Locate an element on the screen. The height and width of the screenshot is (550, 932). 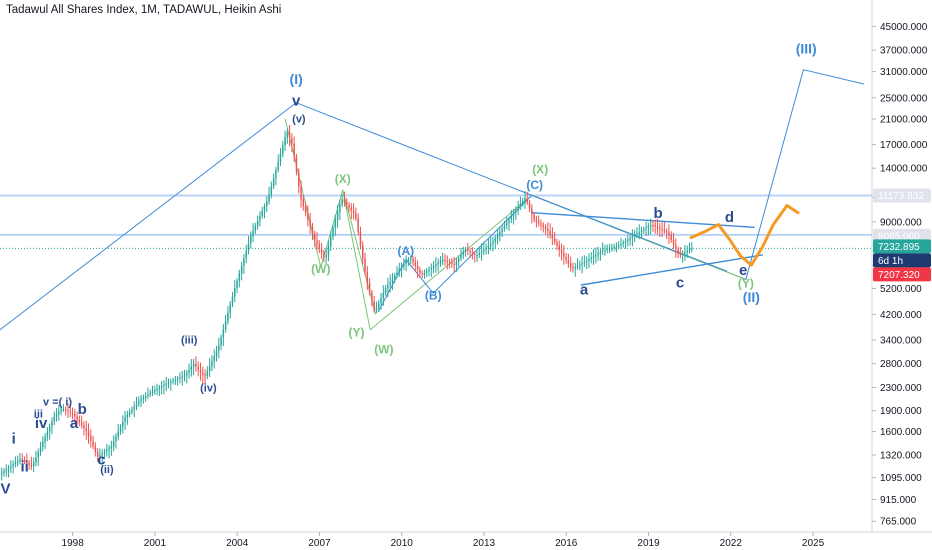
triangle-upper is located at coordinates (643, 220).